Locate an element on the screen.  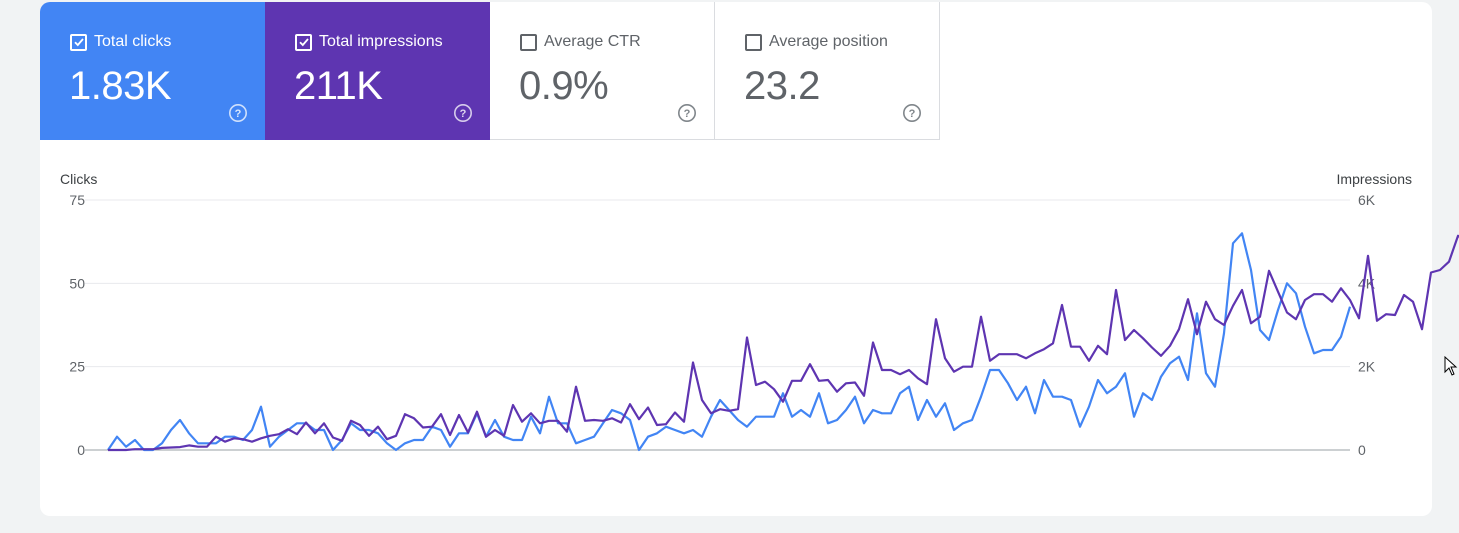
left-tick-label: 75 is located at coordinates (77, 200).